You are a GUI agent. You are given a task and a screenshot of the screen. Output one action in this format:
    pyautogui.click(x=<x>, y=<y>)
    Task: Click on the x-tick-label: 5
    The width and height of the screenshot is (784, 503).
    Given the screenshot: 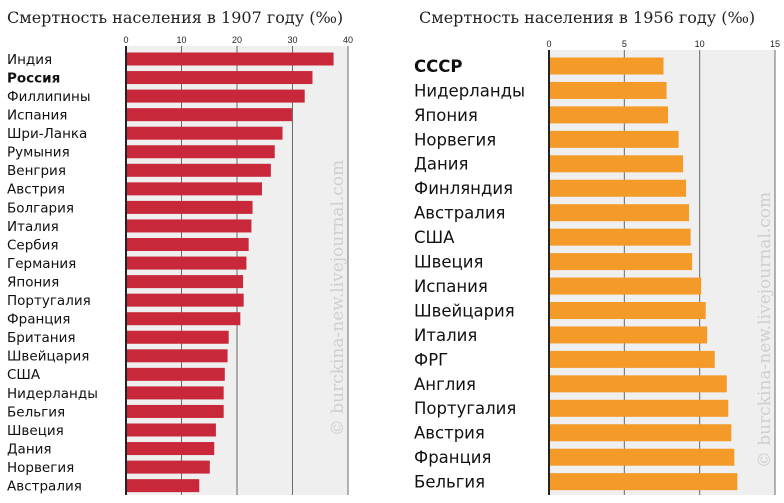 What is the action you would take?
    pyautogui.click(x=624, y=44)
    